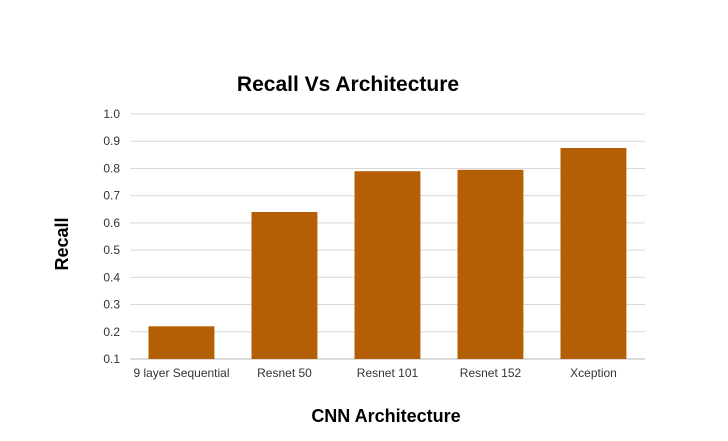  I want to click on y-tick-label: 0.9, so click(111, 141).